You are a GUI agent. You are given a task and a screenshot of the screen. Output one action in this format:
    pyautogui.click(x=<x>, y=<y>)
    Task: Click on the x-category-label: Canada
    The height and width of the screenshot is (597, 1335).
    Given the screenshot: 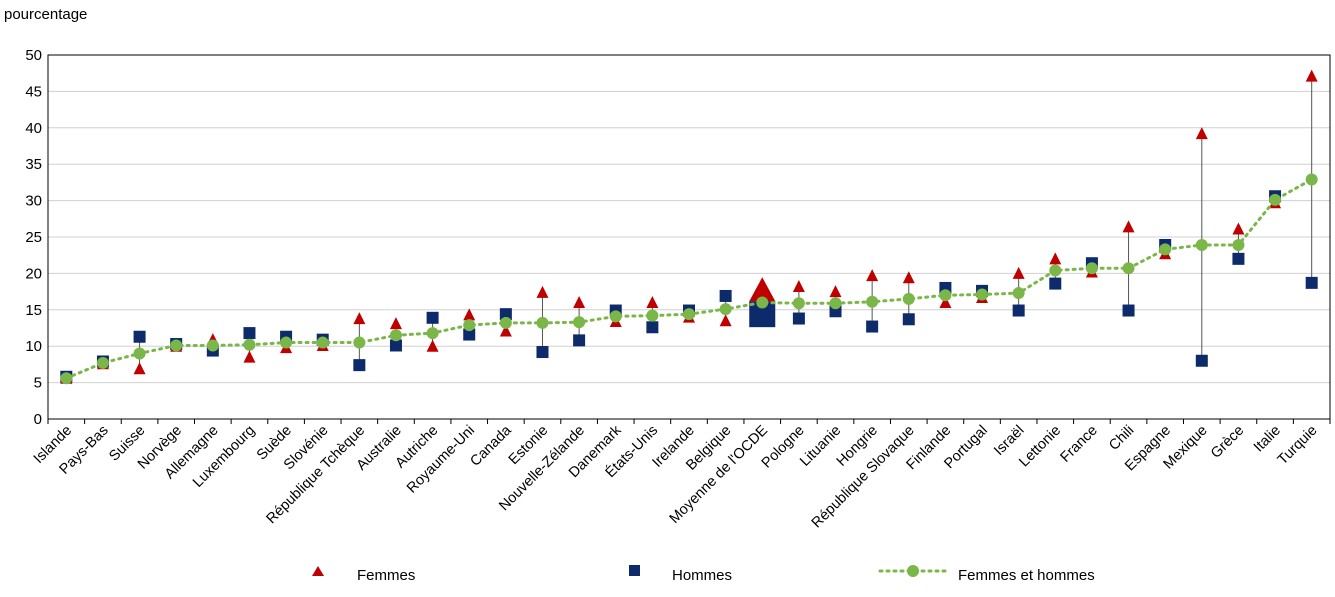 What is the action you would take?
    pyautogui.click(x=491, y=446)
    